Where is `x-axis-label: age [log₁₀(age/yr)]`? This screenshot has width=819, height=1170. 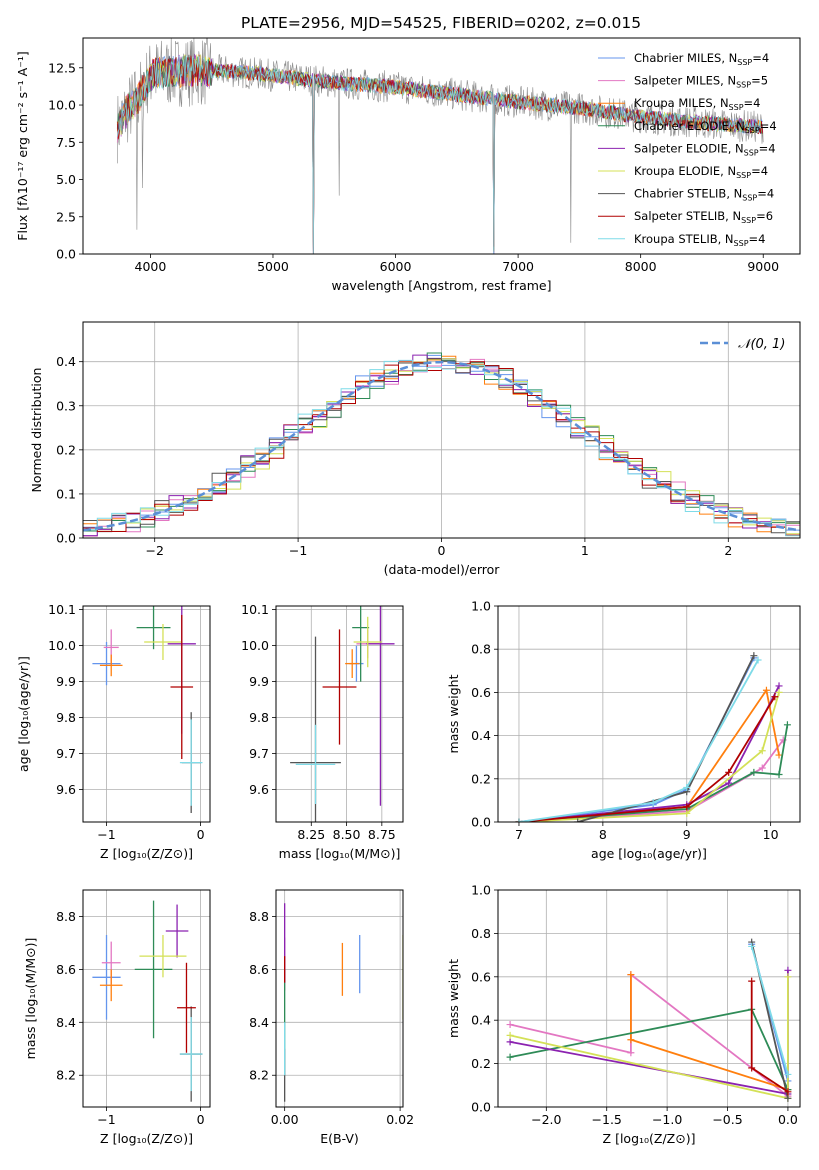
x-axis-label: age [log₁₀(age/yr)] is located at coordinates (649, 853).